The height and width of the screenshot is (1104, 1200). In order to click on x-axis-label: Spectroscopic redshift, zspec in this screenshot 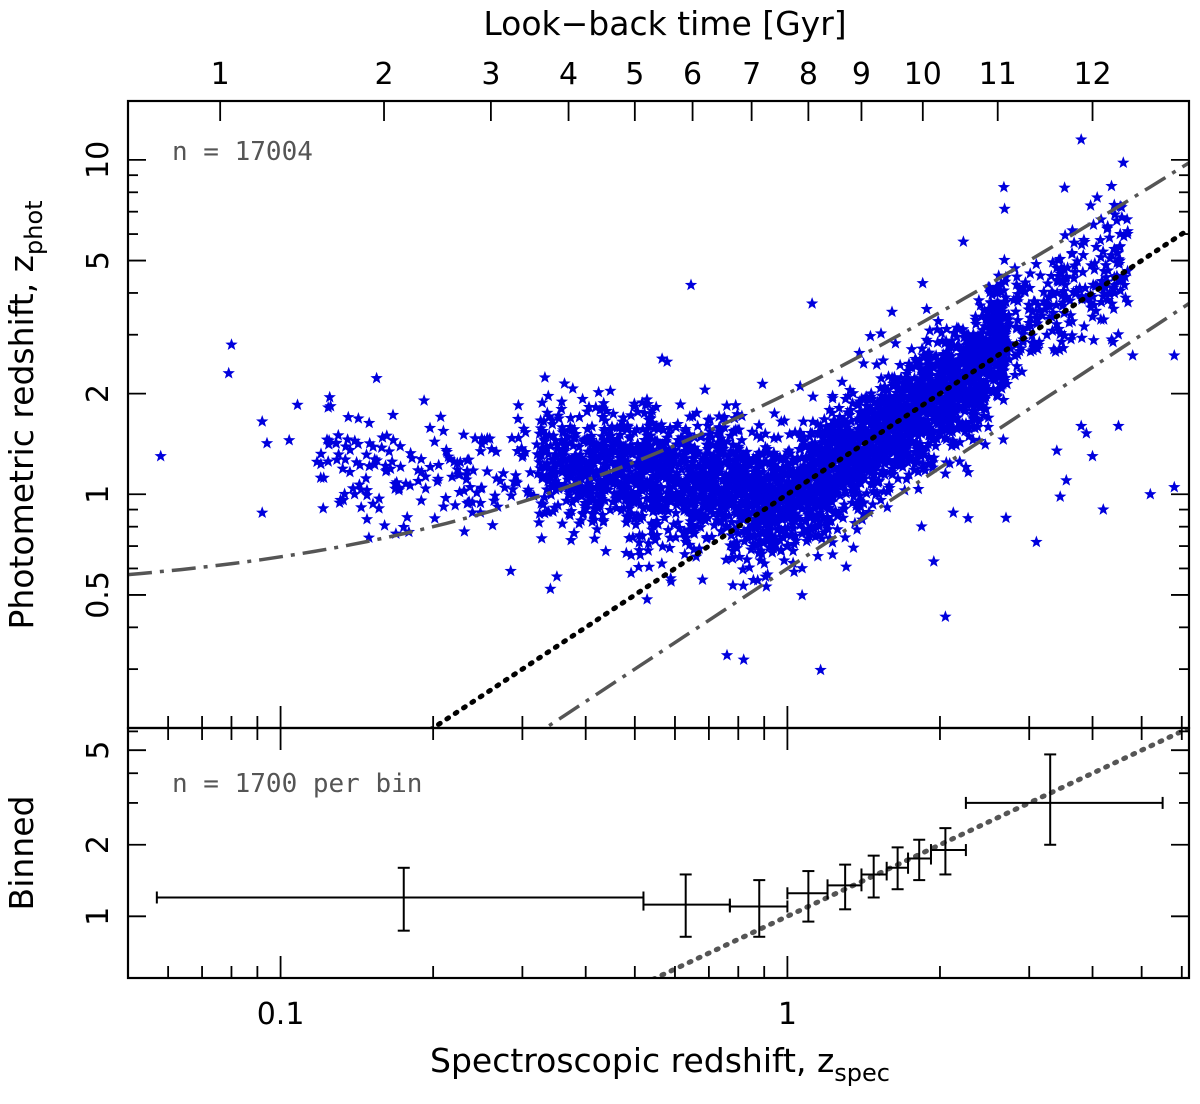, I will do `click(660, 1064)`.